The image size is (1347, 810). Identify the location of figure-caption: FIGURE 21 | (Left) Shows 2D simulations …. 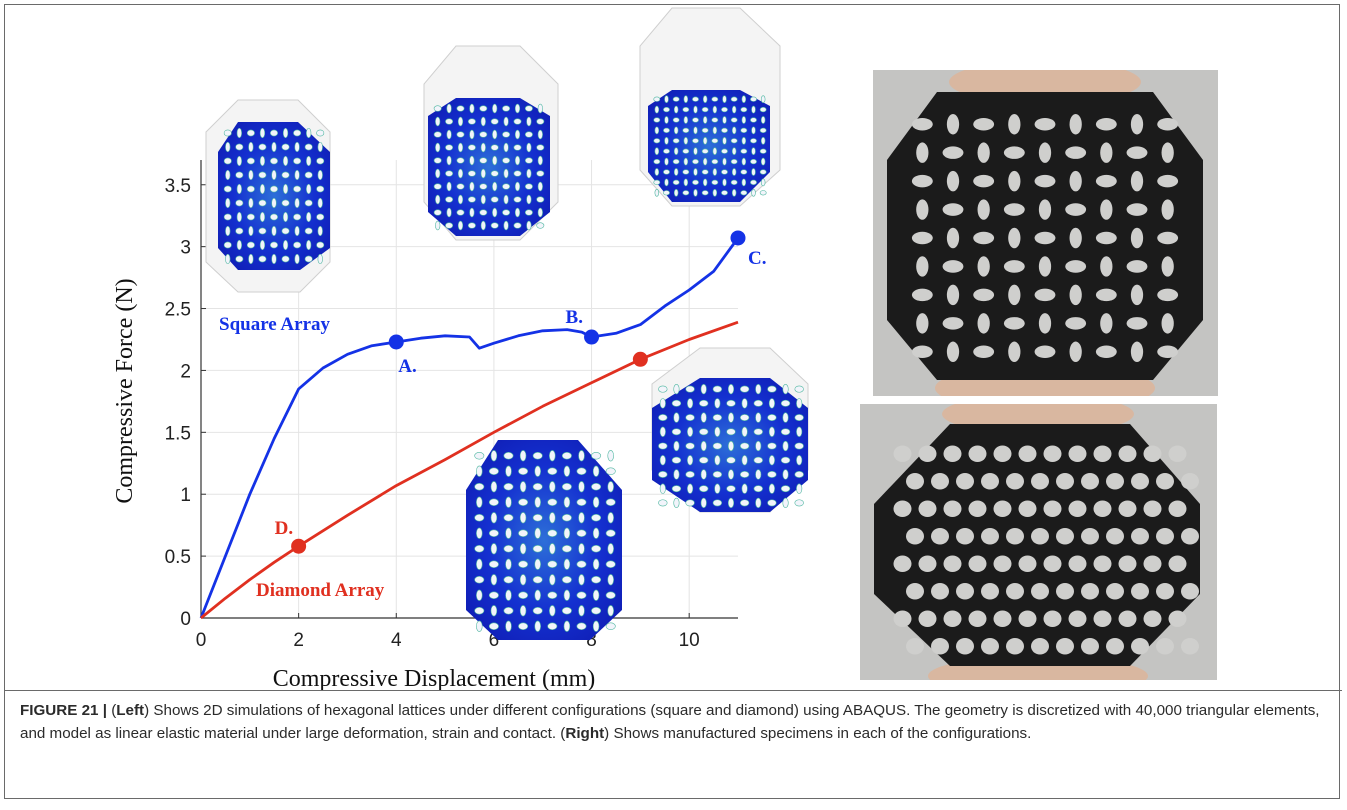
(670, 722).